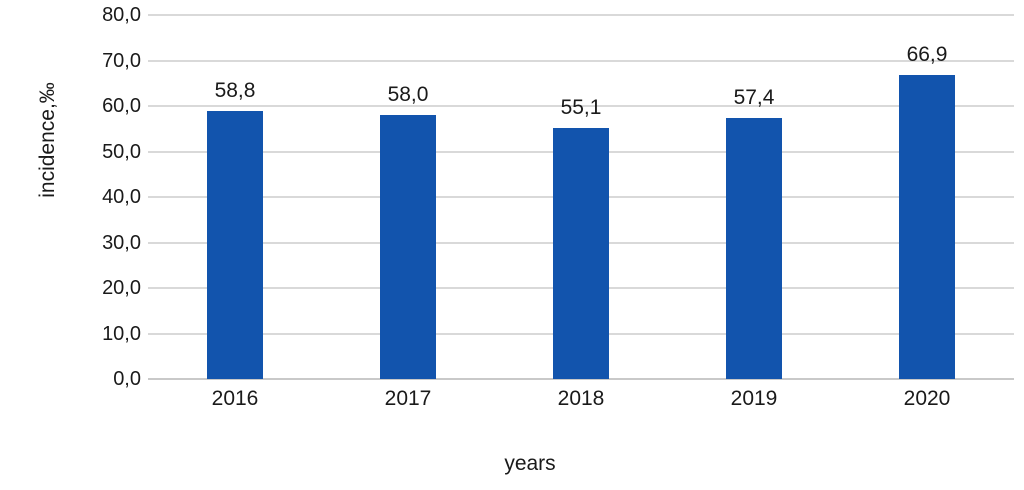 The image size is (1024, 490). I want to click on bar-2017, so click(408, 247).